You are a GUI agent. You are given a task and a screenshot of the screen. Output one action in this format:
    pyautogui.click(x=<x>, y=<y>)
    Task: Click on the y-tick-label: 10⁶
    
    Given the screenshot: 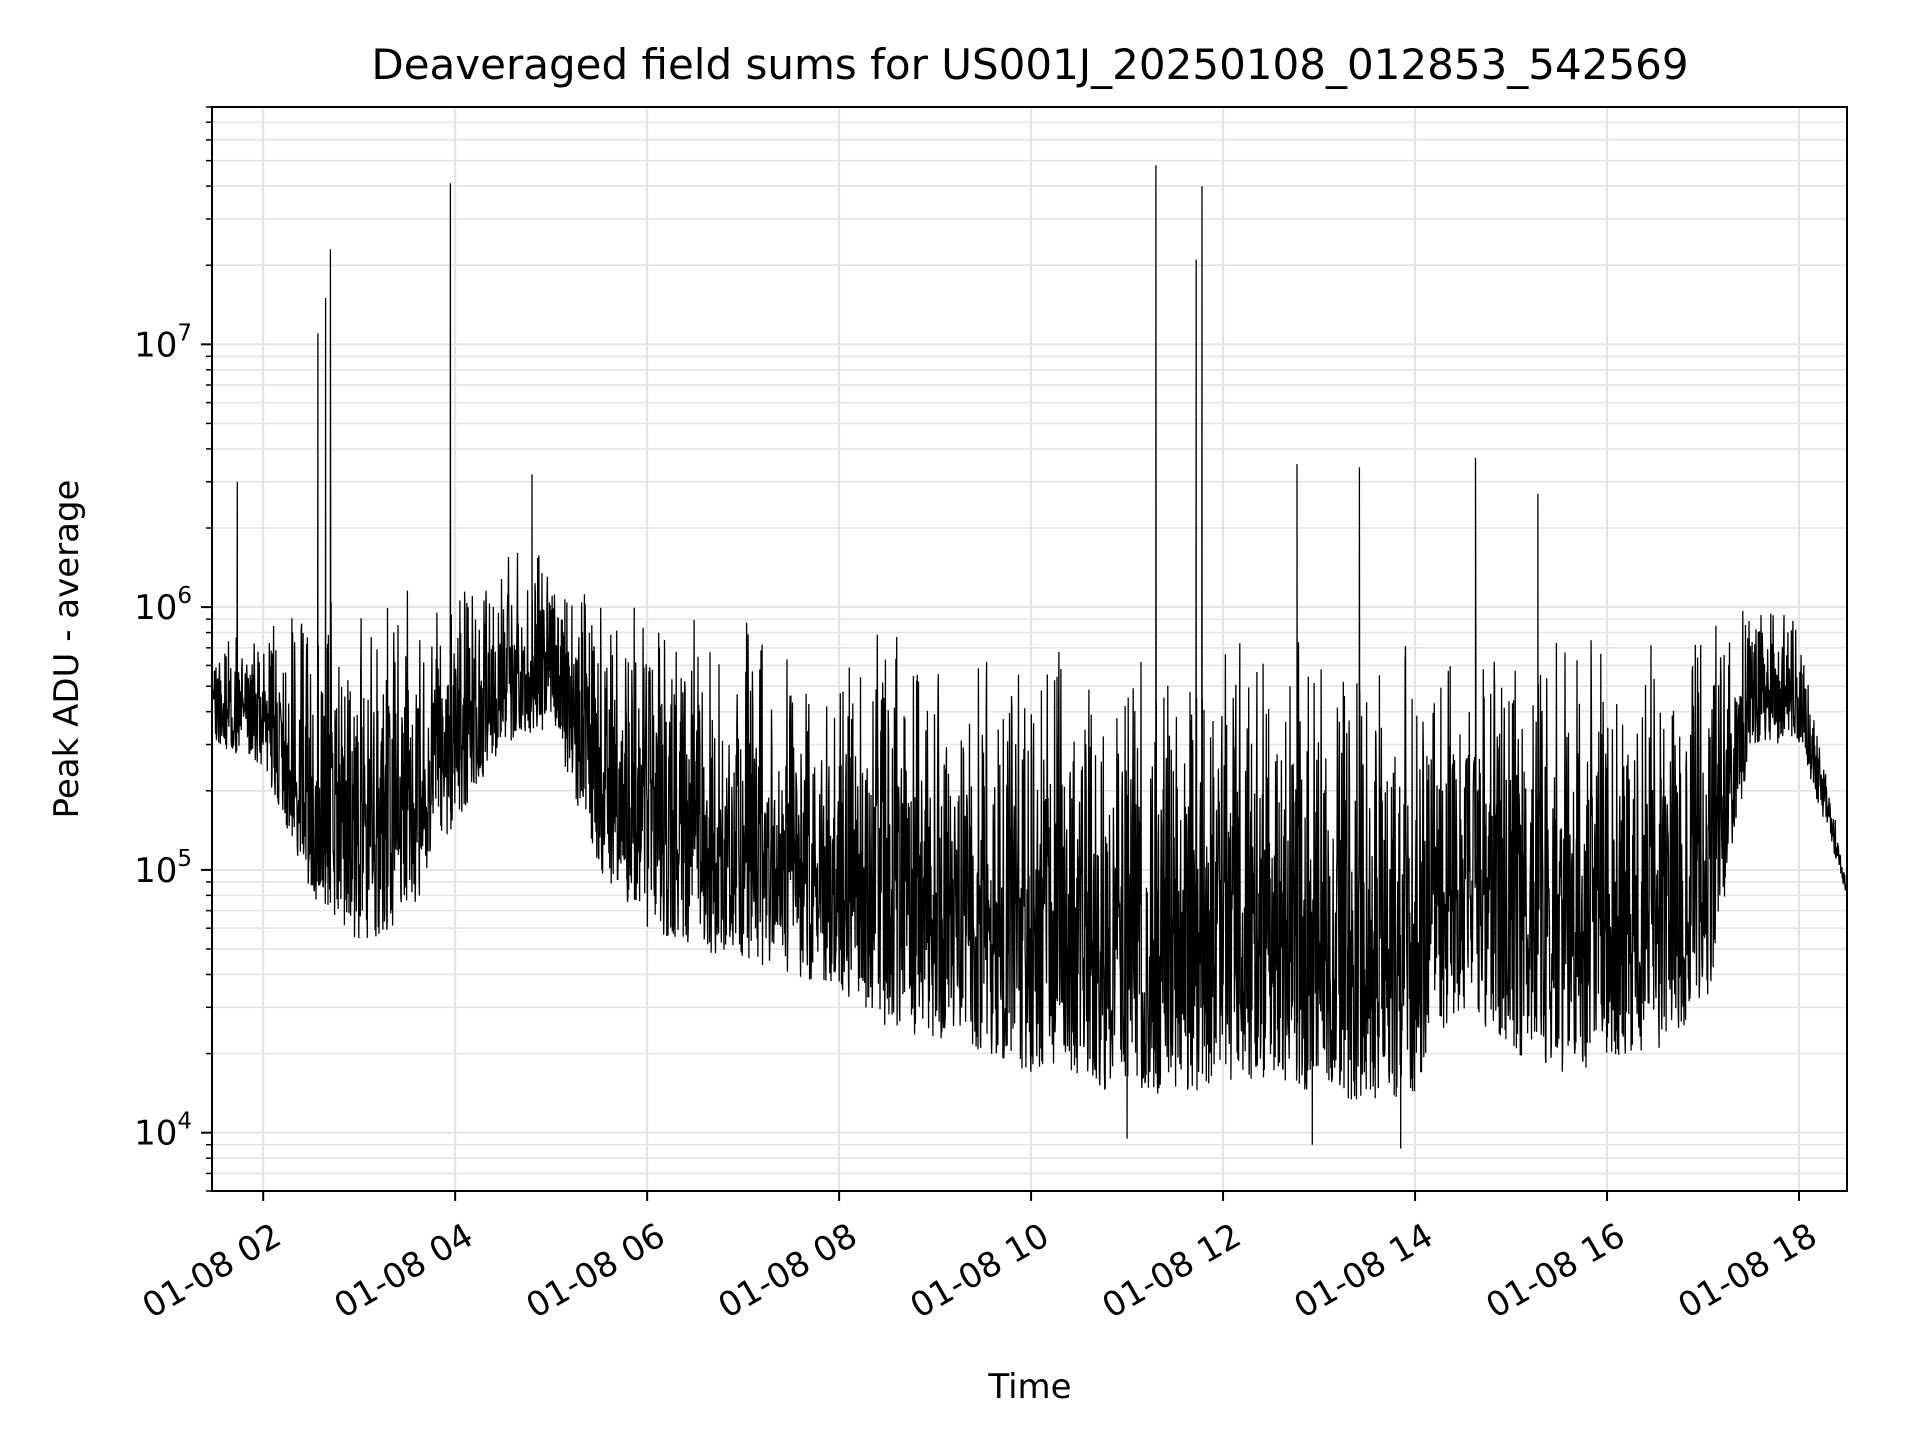 What is the action you would take?
    pyautogui.click(x=163, y=605)
    